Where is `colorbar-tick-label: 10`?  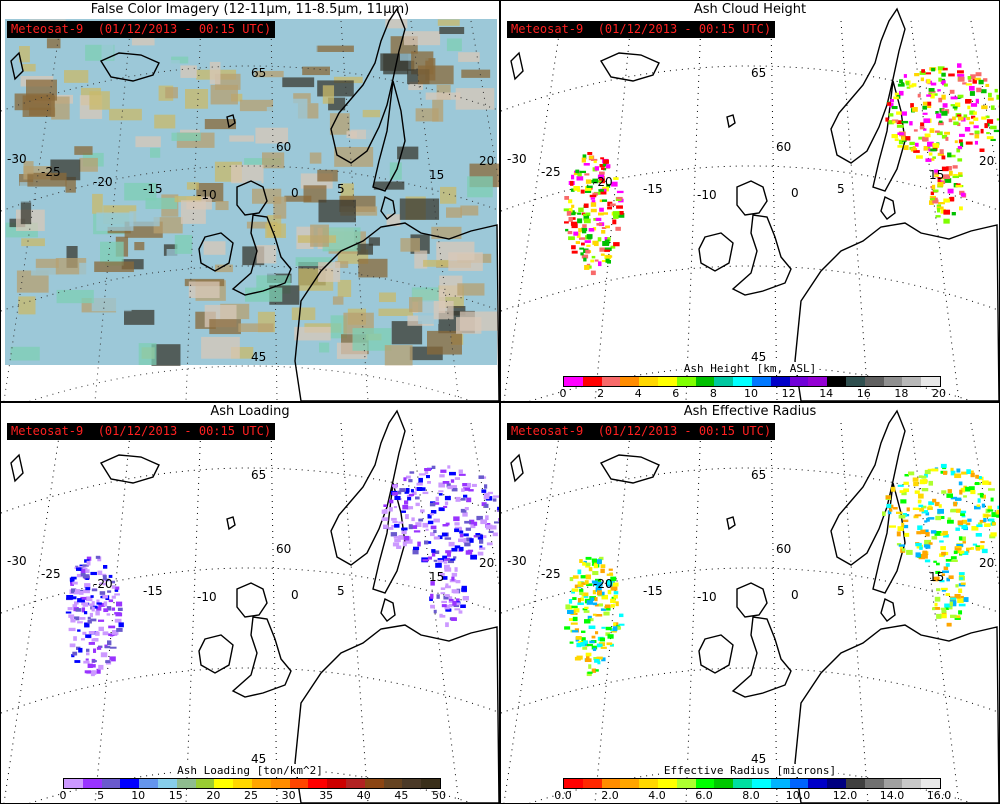
colorbar-tick-label: 10 is located at coordinates (751, 393).